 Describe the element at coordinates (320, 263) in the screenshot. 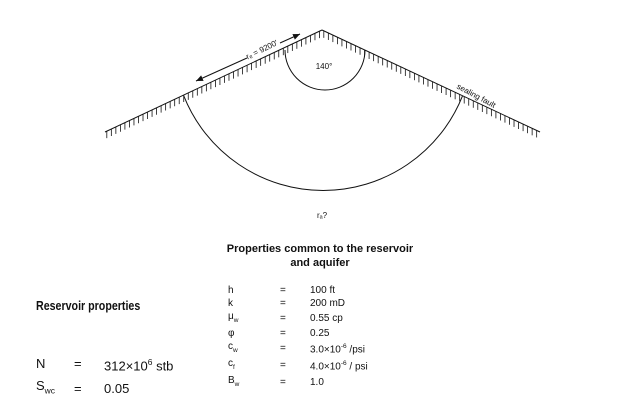

I see `common-heading-line2: and aquifer` at that location.